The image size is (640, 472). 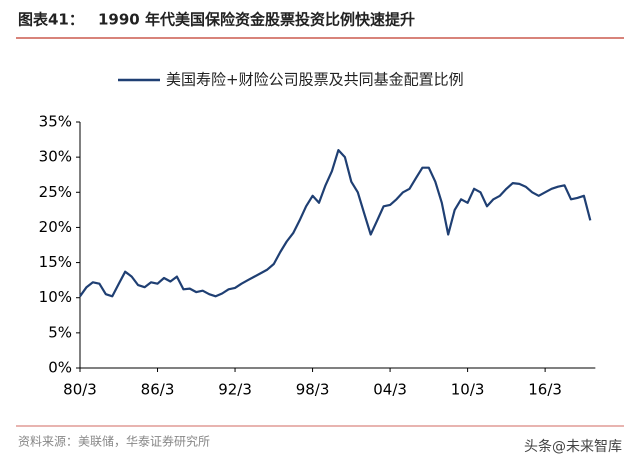 What do you see at coordinates (55, 122) in the screenshot?
I see `y-tick-label: 35%` at bounding box center [55, 122].